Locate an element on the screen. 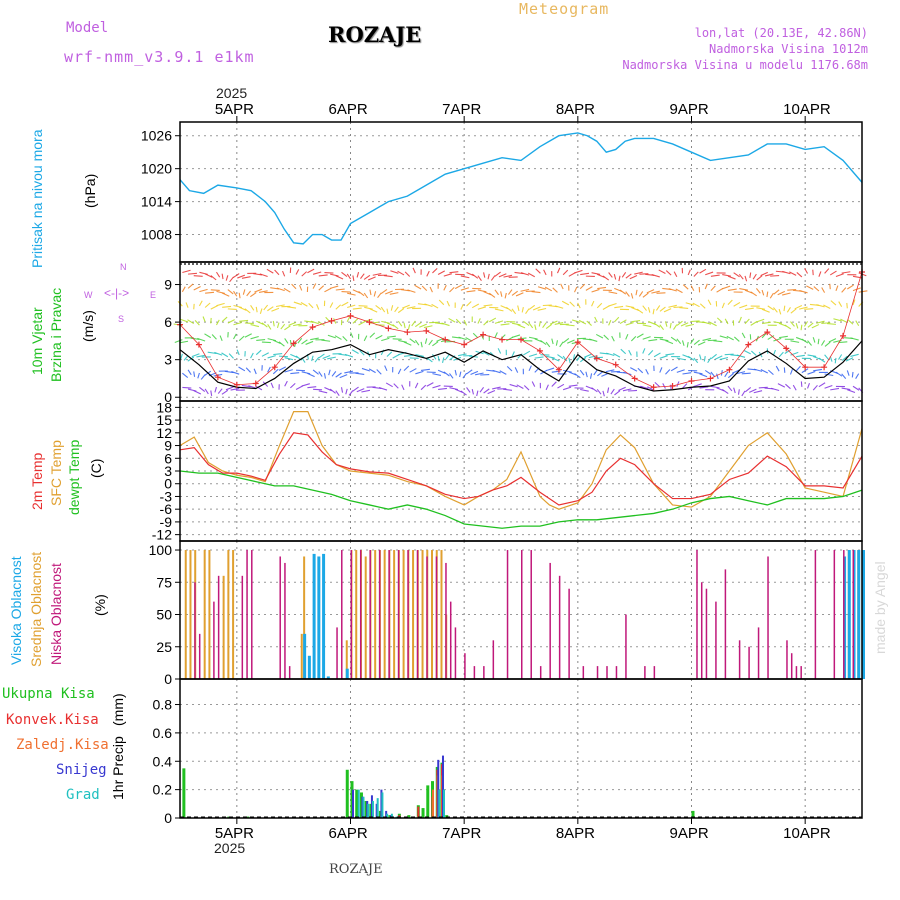  station-title: ROZAJE is located at coordinates (375, 34).